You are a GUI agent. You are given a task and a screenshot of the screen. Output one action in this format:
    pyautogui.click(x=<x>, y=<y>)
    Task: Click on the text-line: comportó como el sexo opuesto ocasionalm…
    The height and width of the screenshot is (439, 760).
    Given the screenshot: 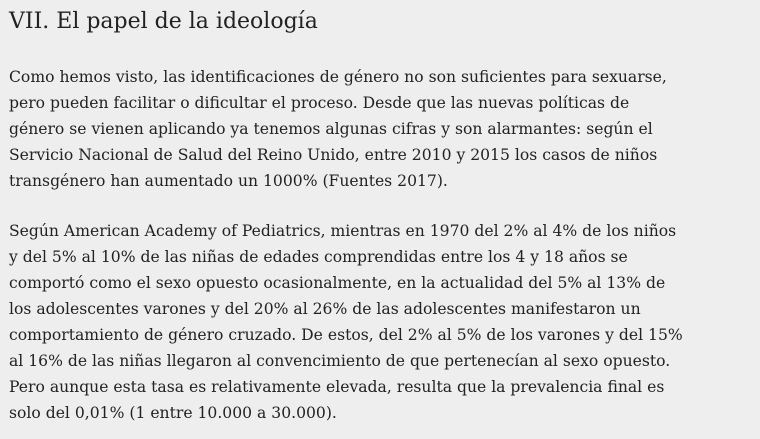 What is the action you would take?
    pyautogui.click(x=337, y=283)
    